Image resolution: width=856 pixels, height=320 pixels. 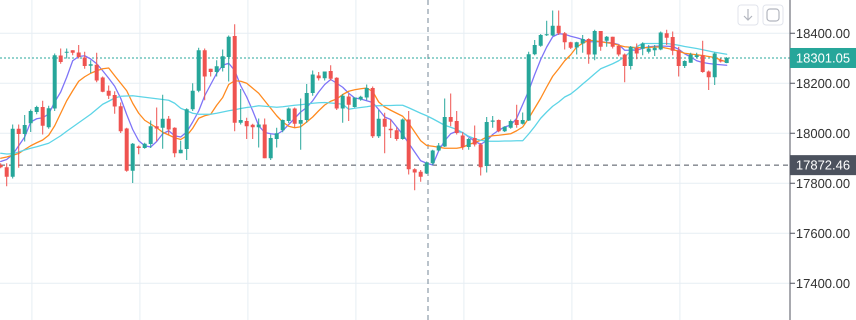 I want to click on ref-line-label: 18301.05, so click(x=823, y=58).